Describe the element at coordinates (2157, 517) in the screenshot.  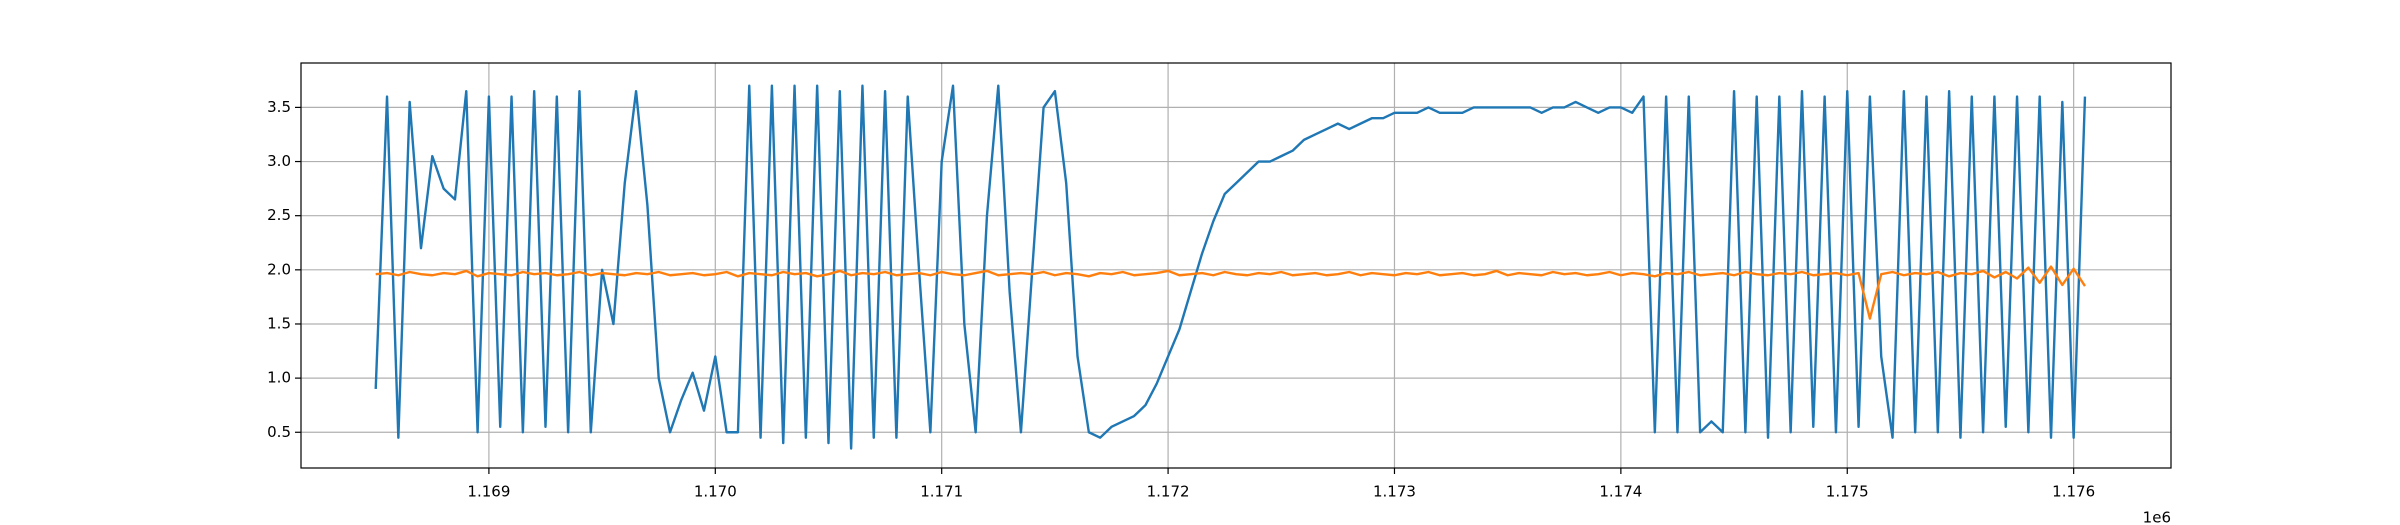
I see `x-offset-label: 1e6` at that location.